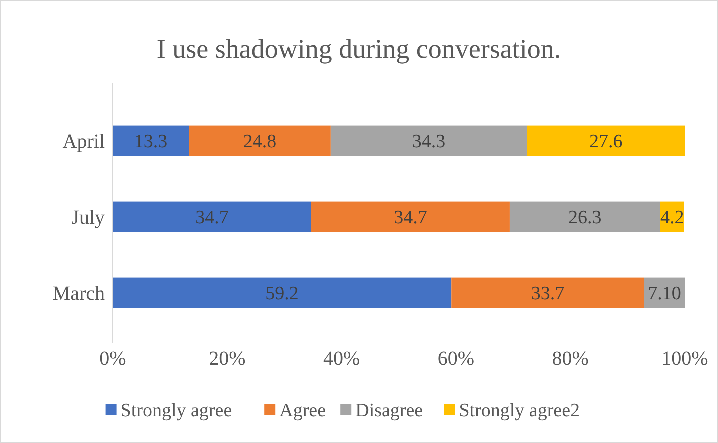 This screenshot has width=718, height=443. I want to click on data-label: 34.3, so click(429, 142).